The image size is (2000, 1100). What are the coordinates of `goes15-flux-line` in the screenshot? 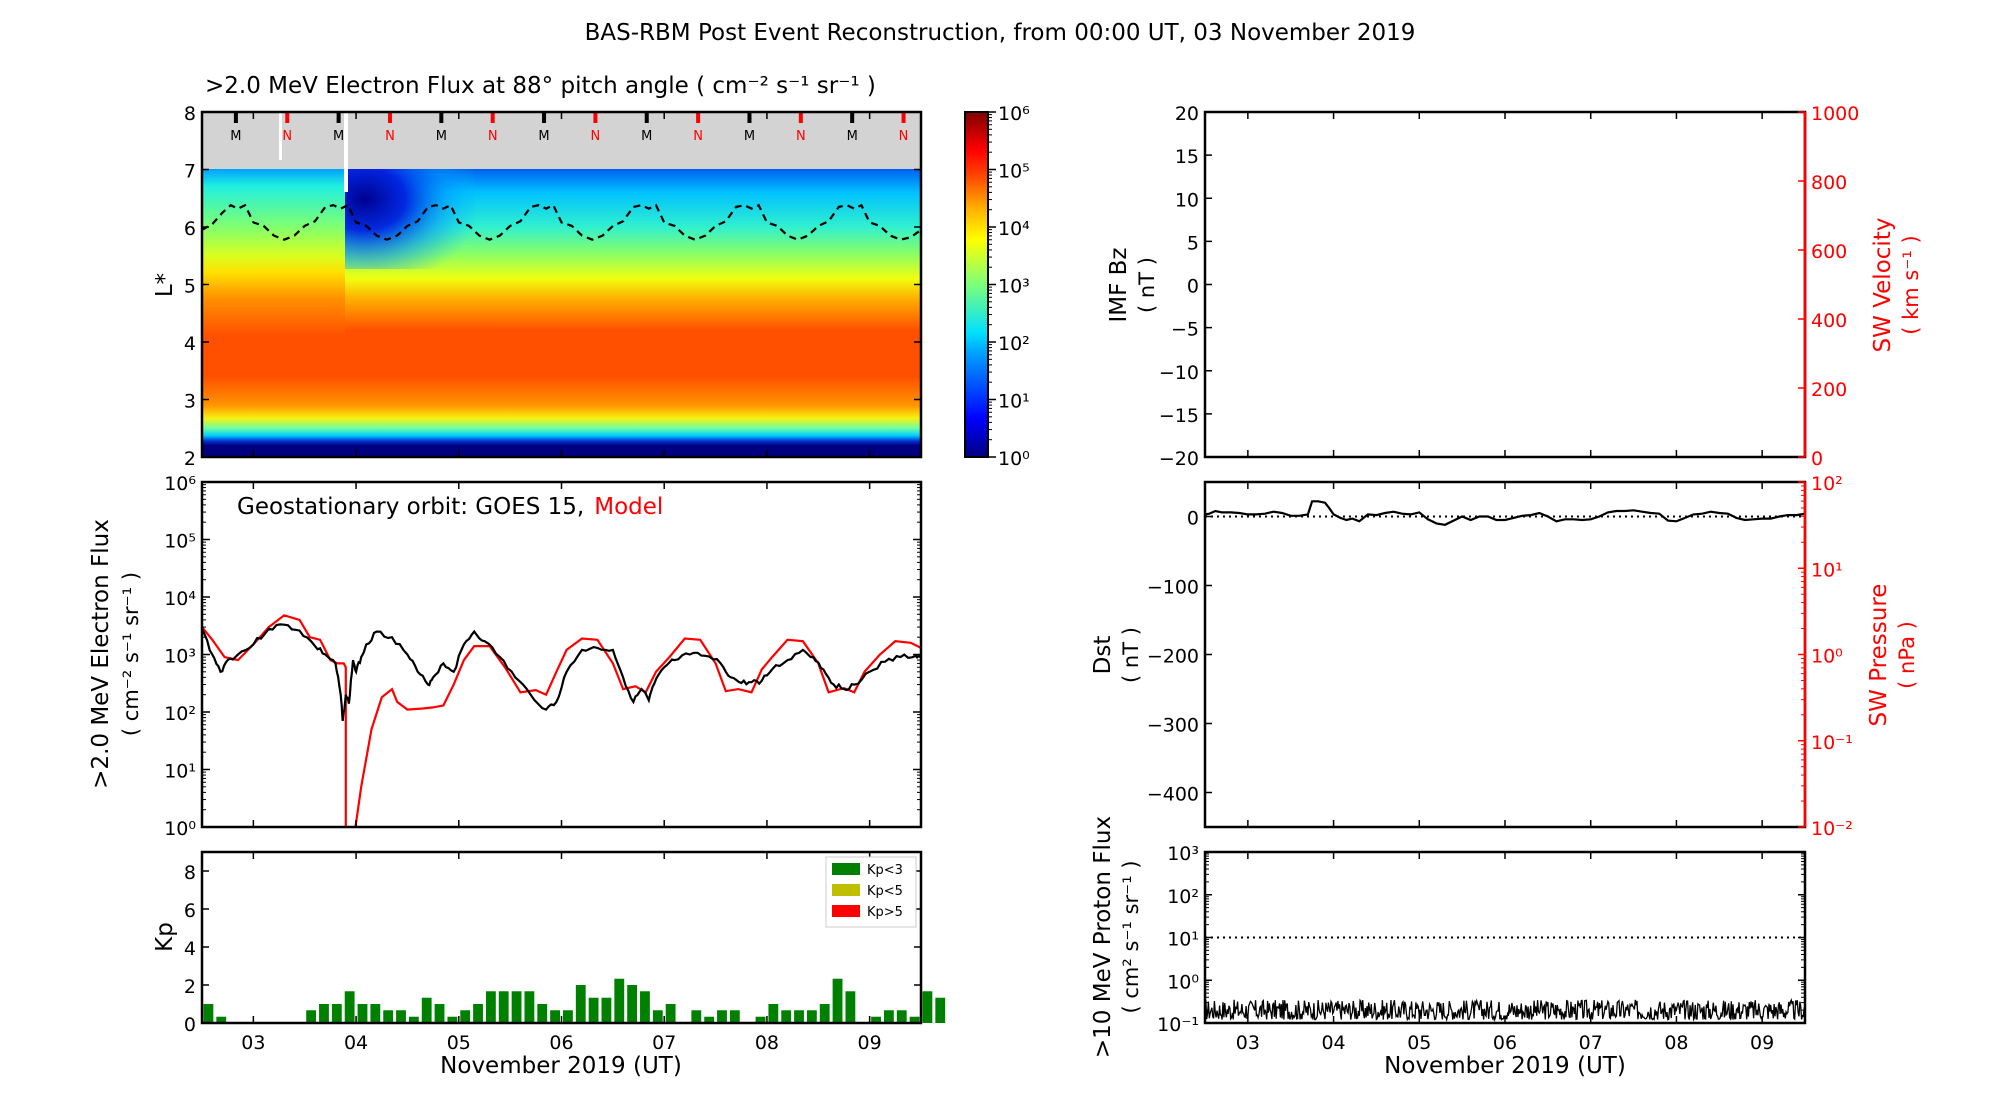 It's located at (561, 672).